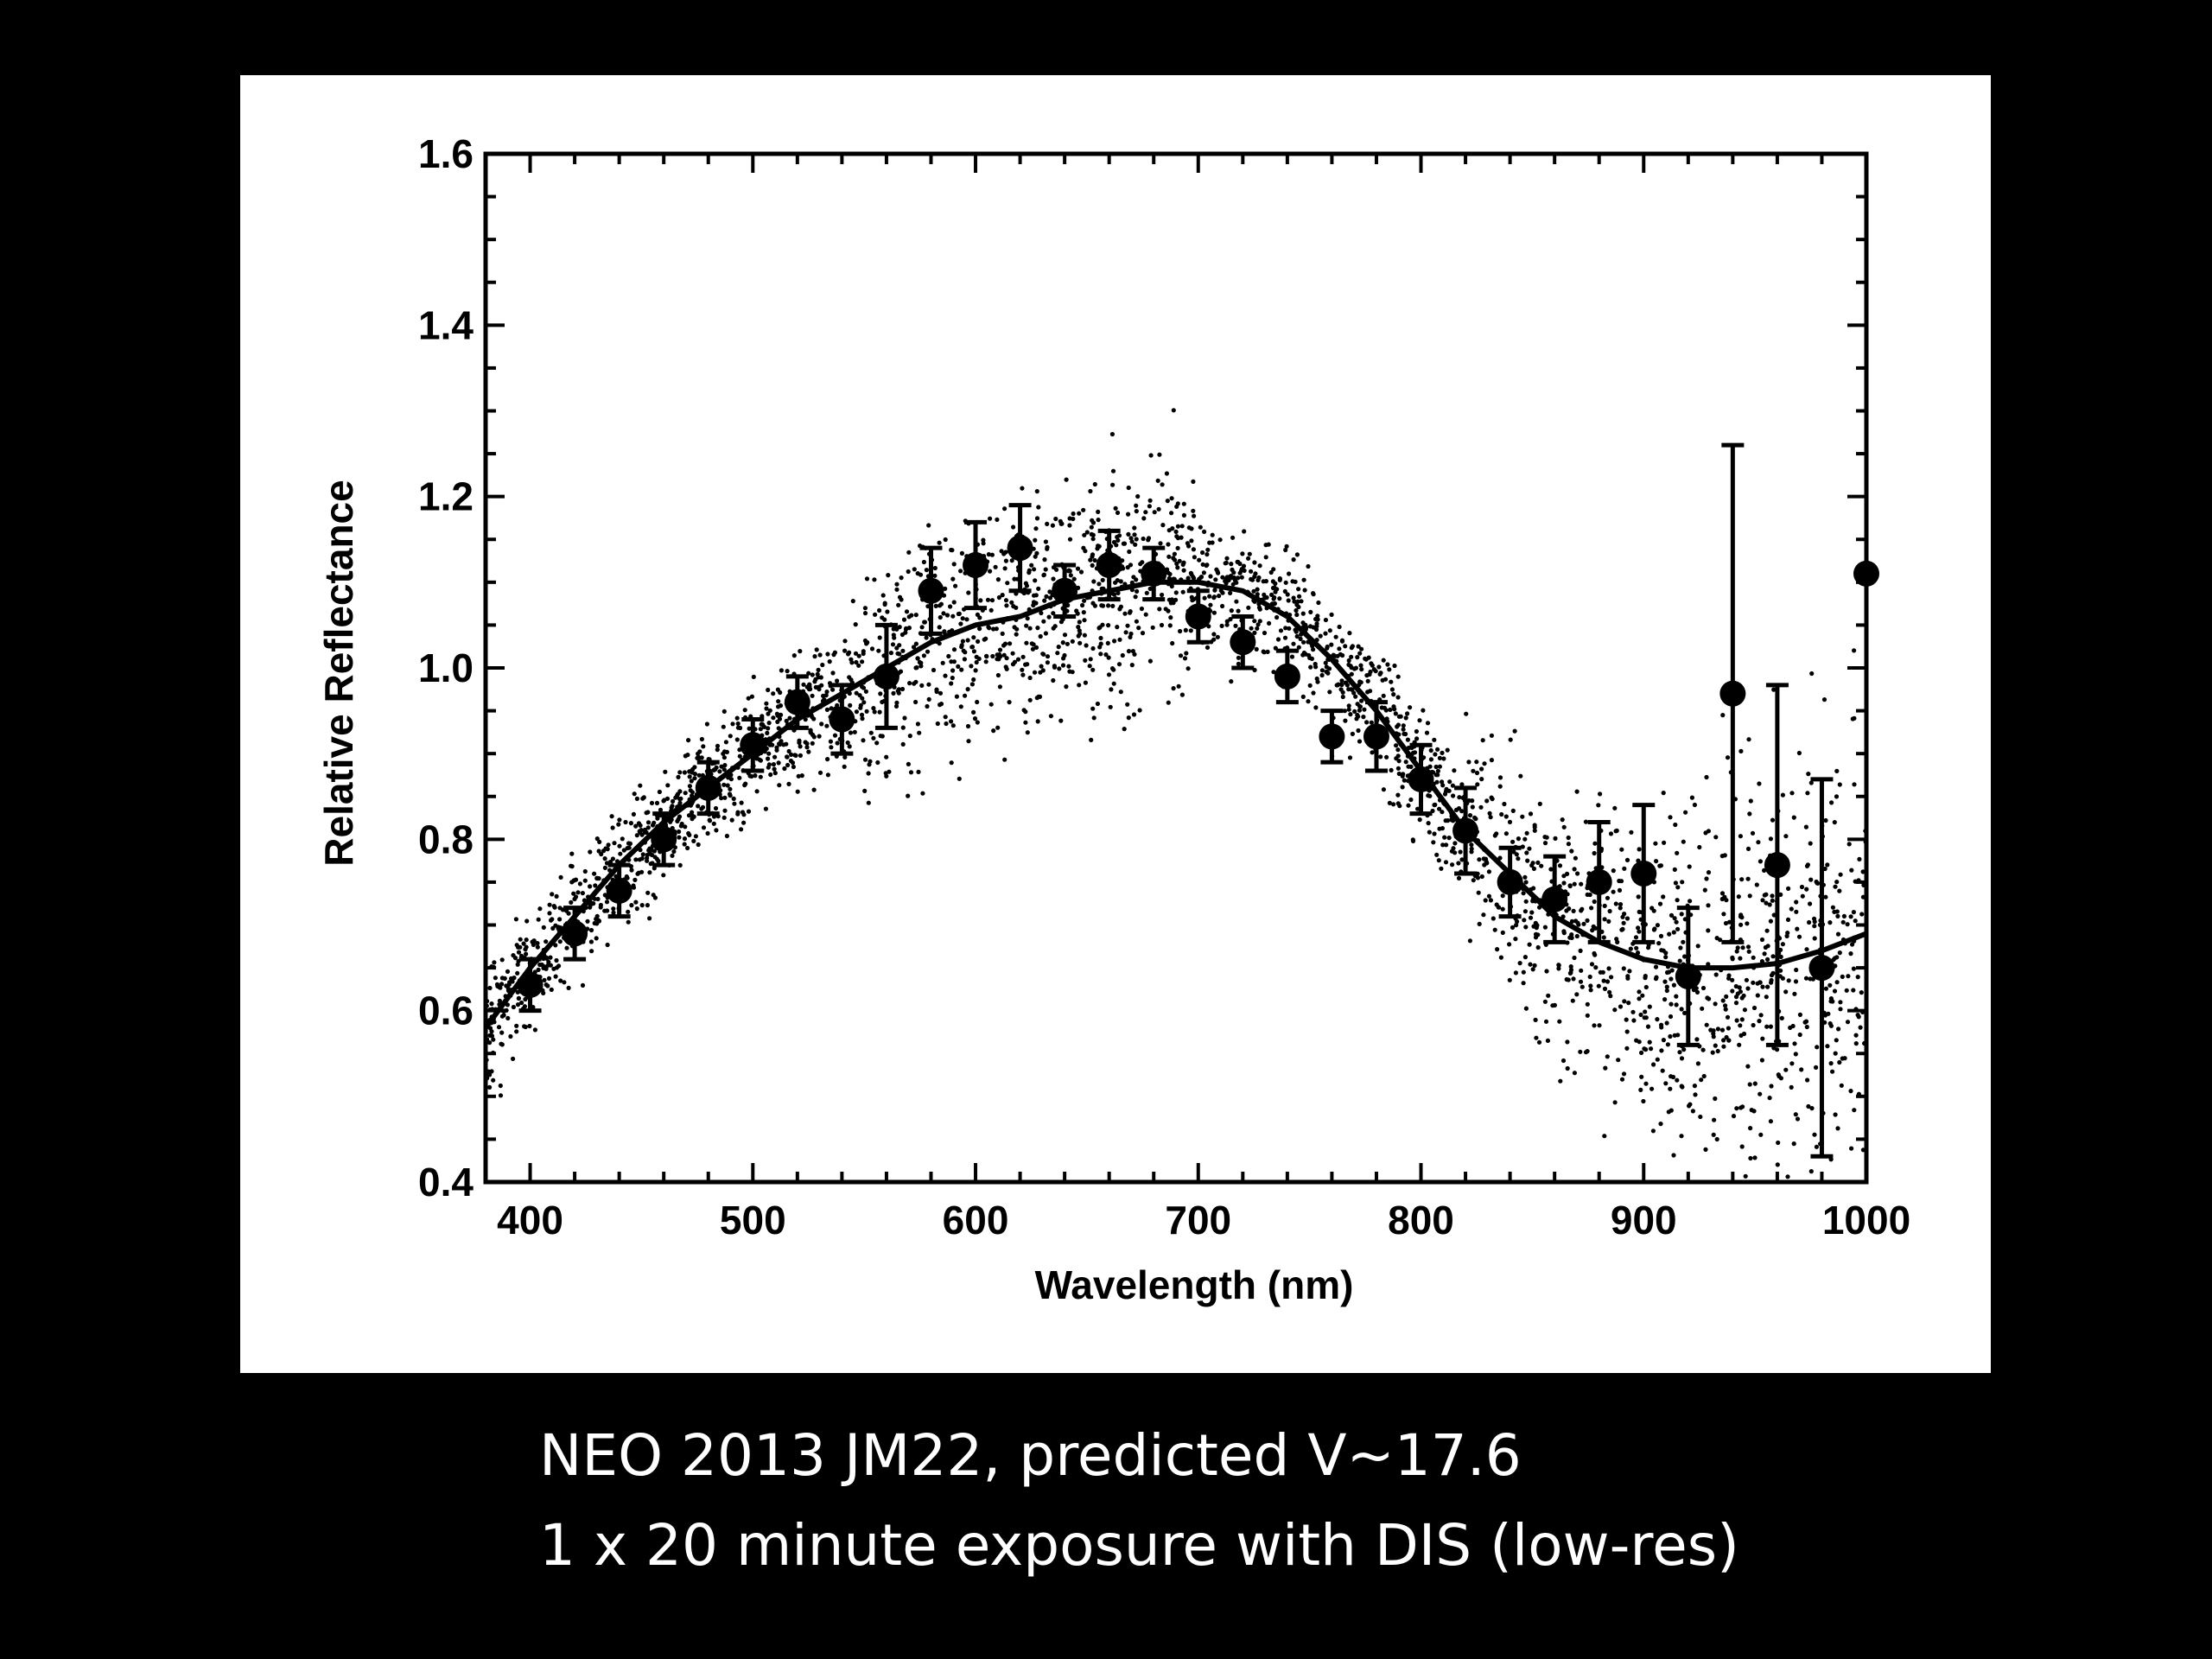 This screenshot has height=1659, width=2212. Describe the element at coordinates (338, 673) in the screenshot. I see `y-axis-title: Relative Reflectance` at that location.